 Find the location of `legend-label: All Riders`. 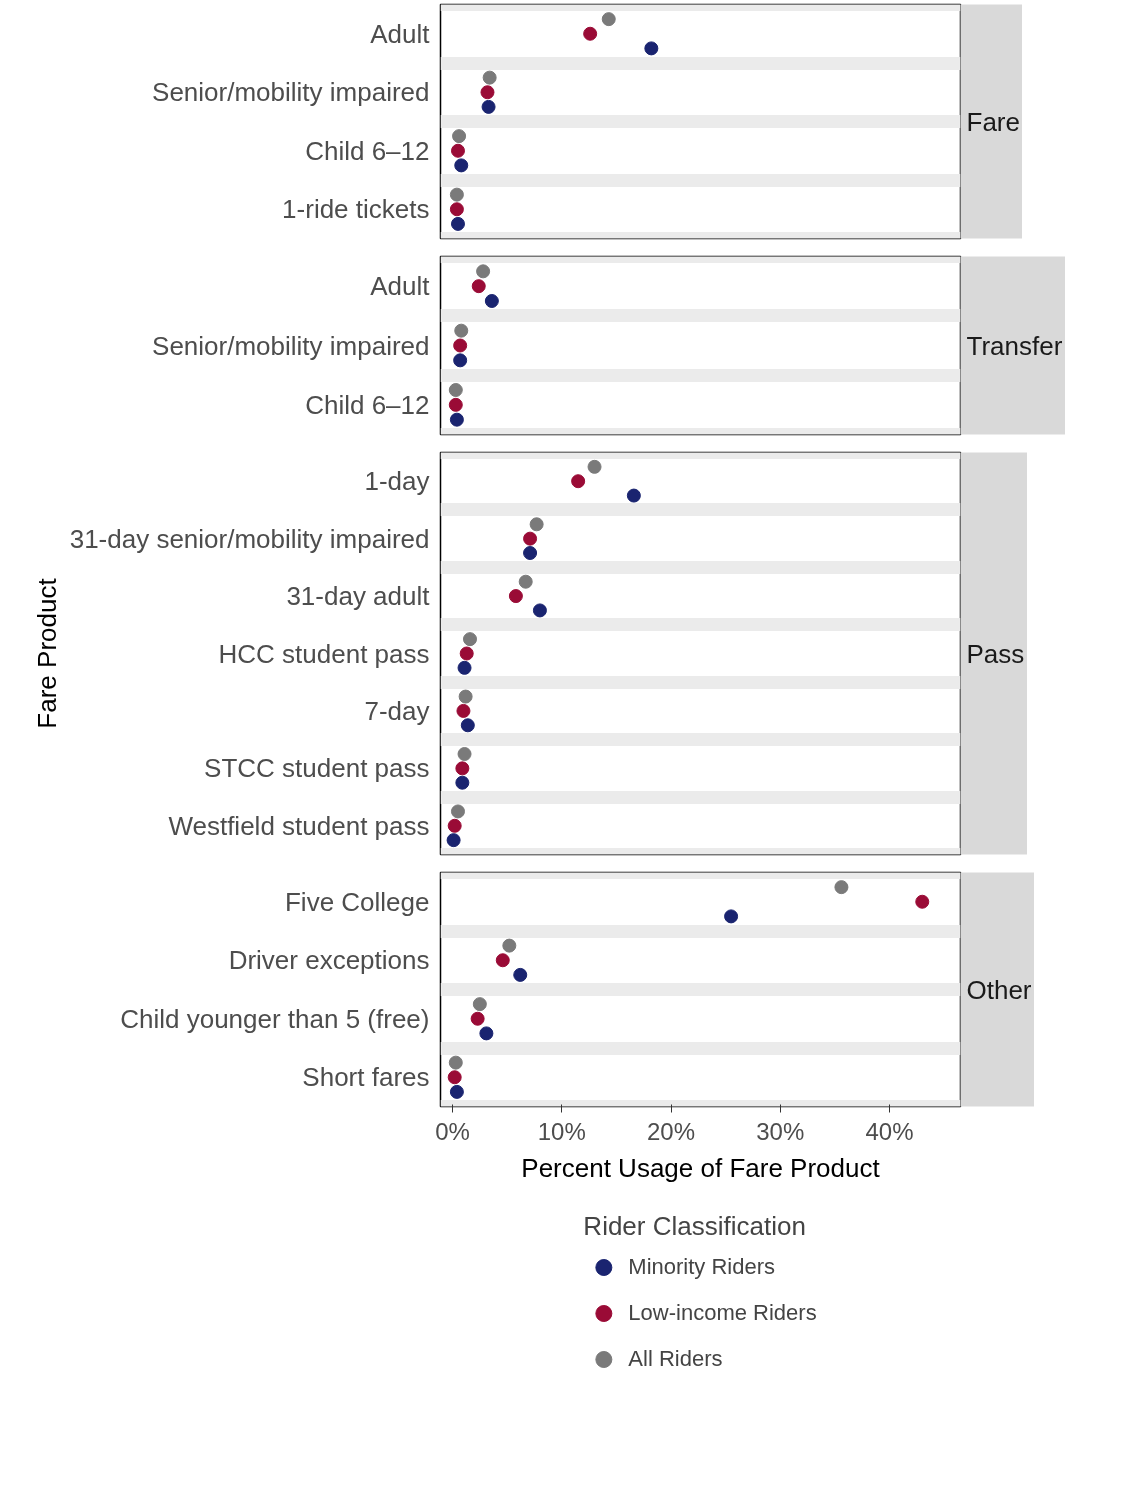

legend-label: All Riders is located at coordinates (675, 1359).